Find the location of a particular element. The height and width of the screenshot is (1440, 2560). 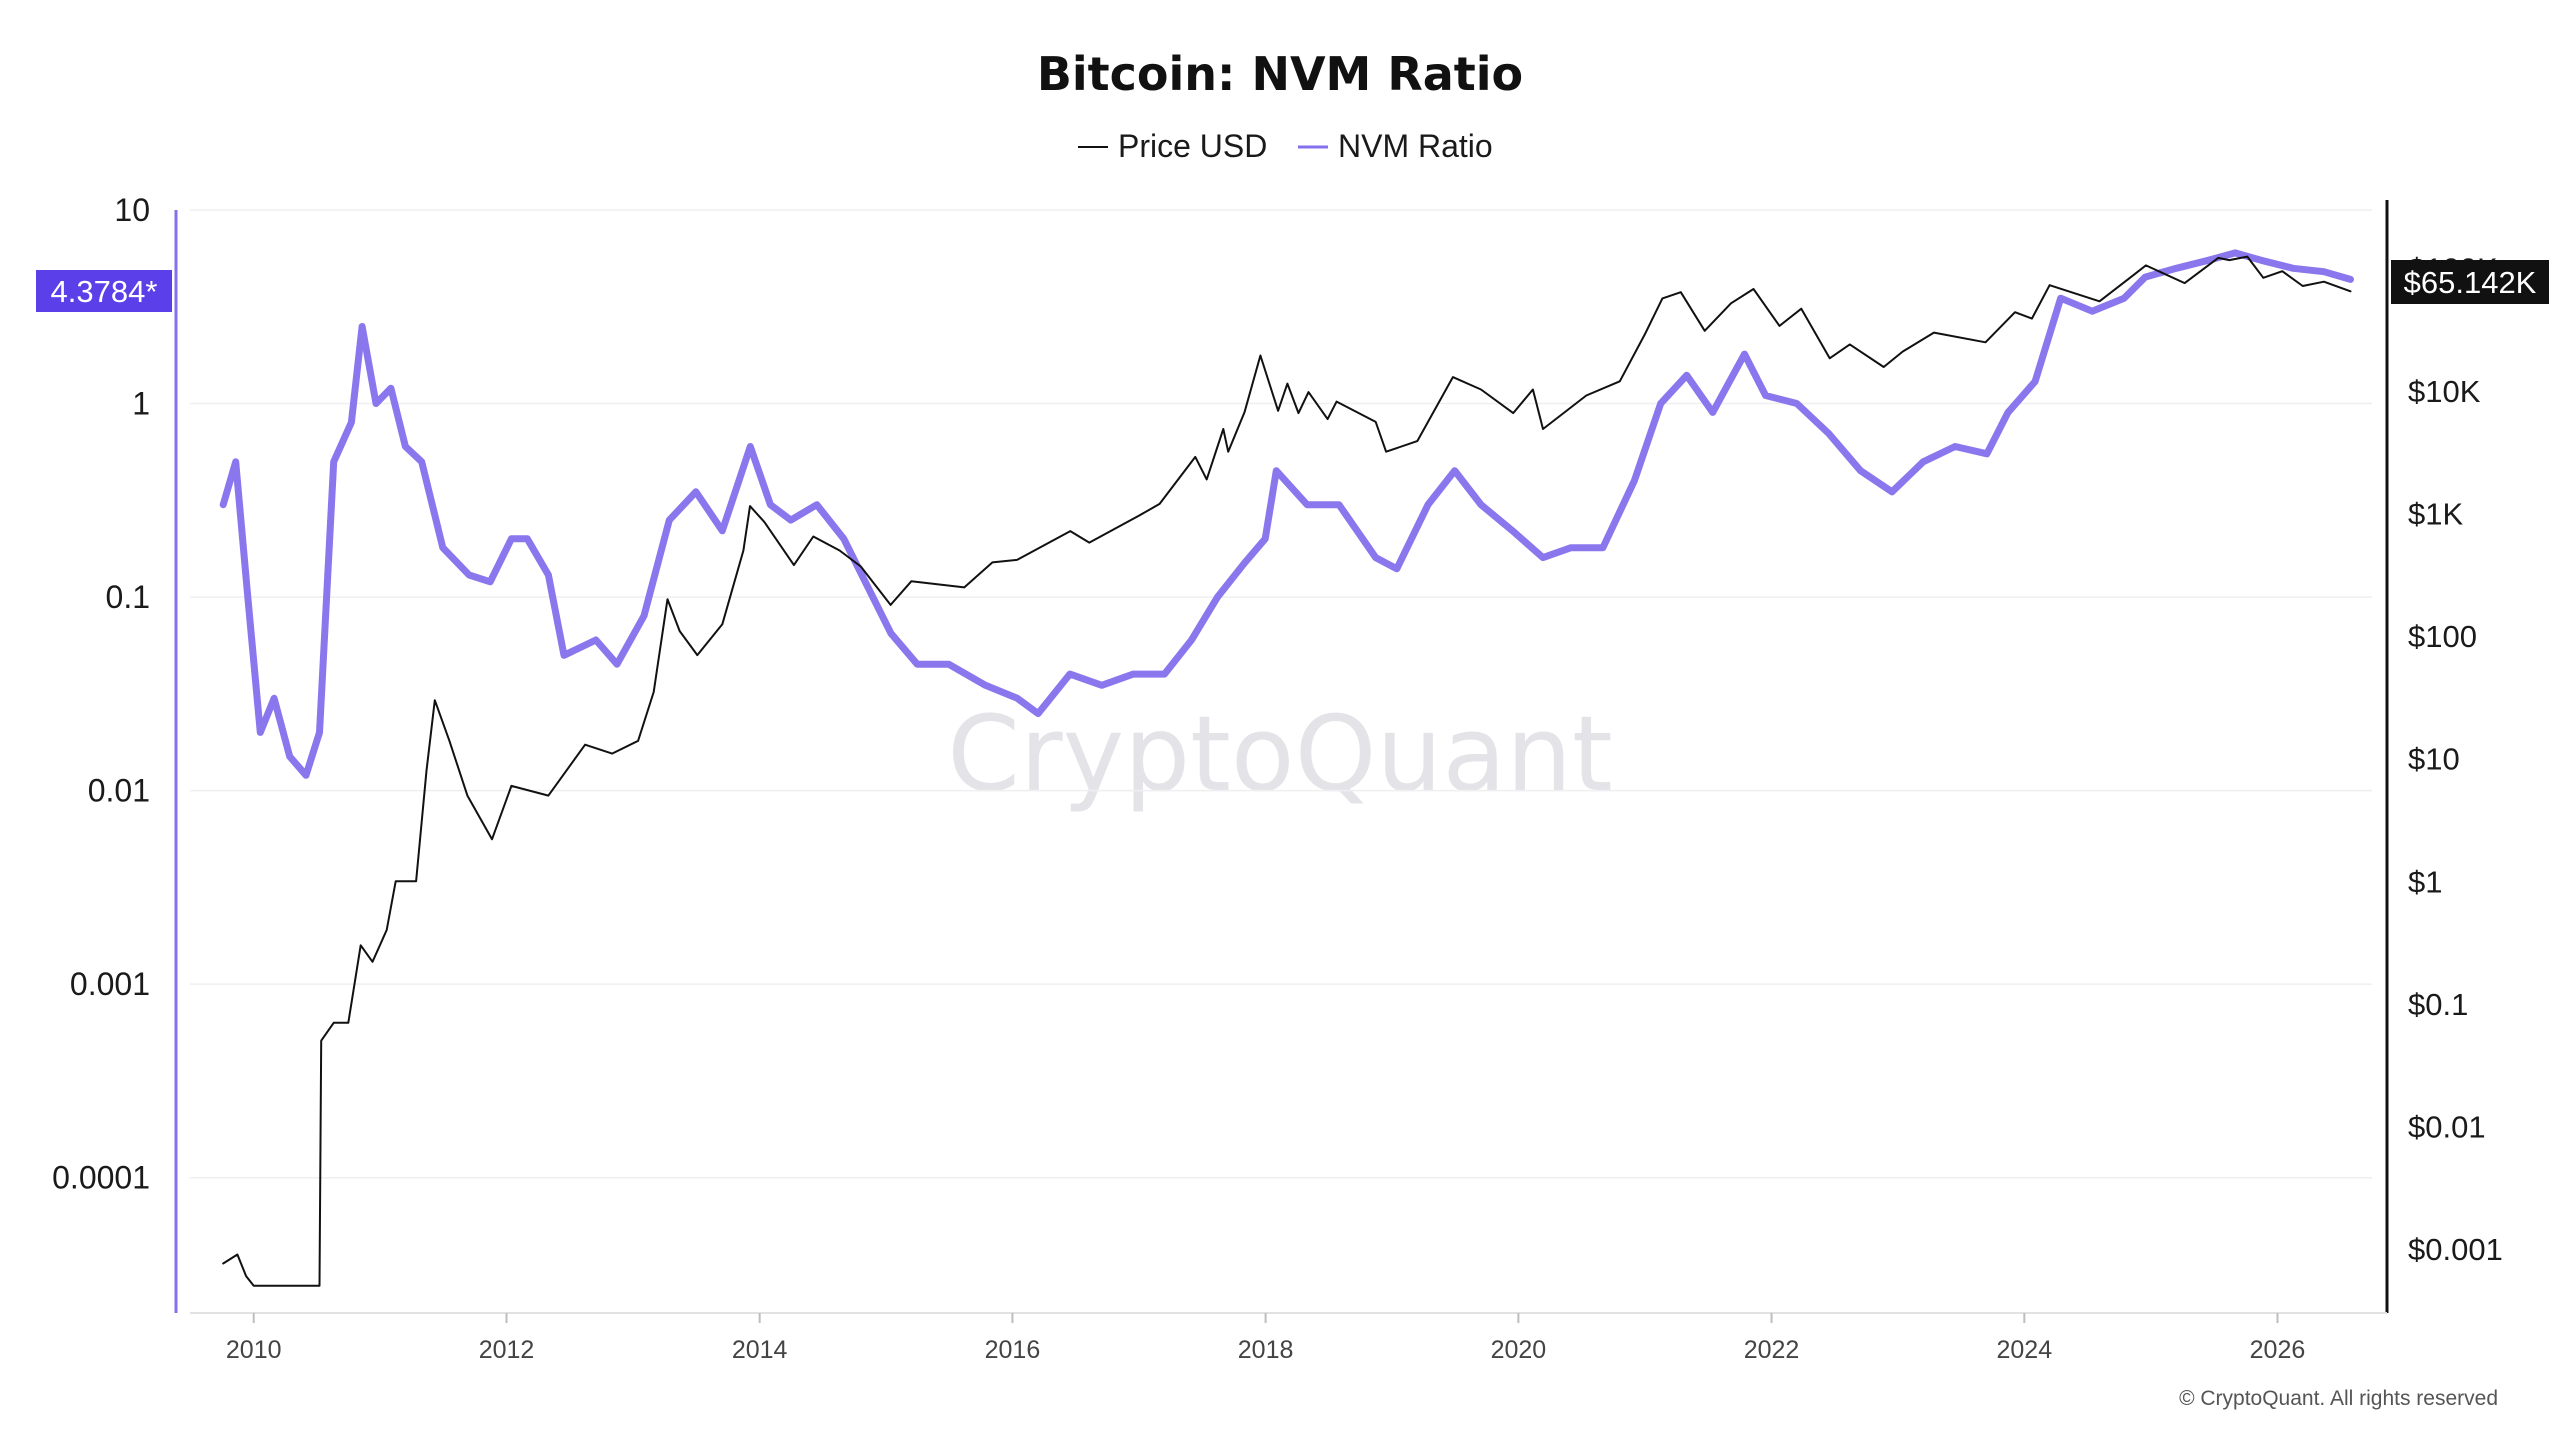

left-tick-label: 0.0001 is located at coordinates (101, 1178).